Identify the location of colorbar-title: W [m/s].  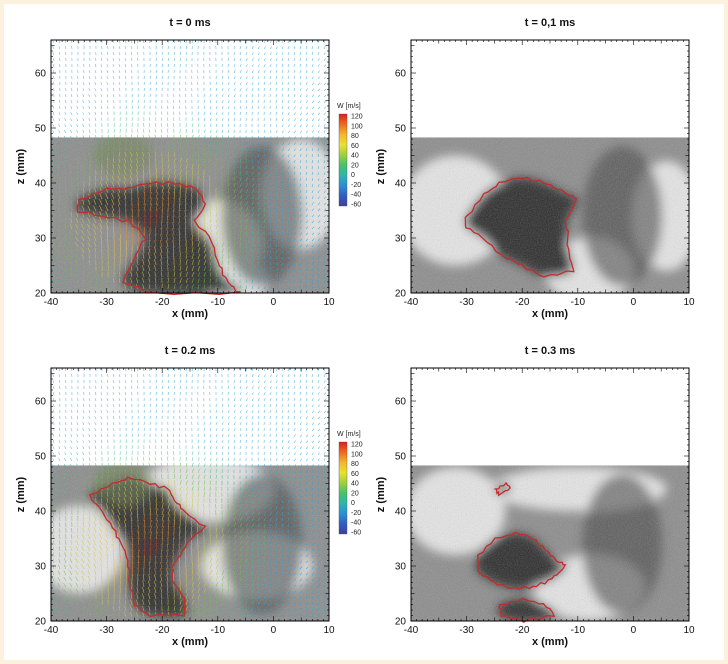
(349, 434).